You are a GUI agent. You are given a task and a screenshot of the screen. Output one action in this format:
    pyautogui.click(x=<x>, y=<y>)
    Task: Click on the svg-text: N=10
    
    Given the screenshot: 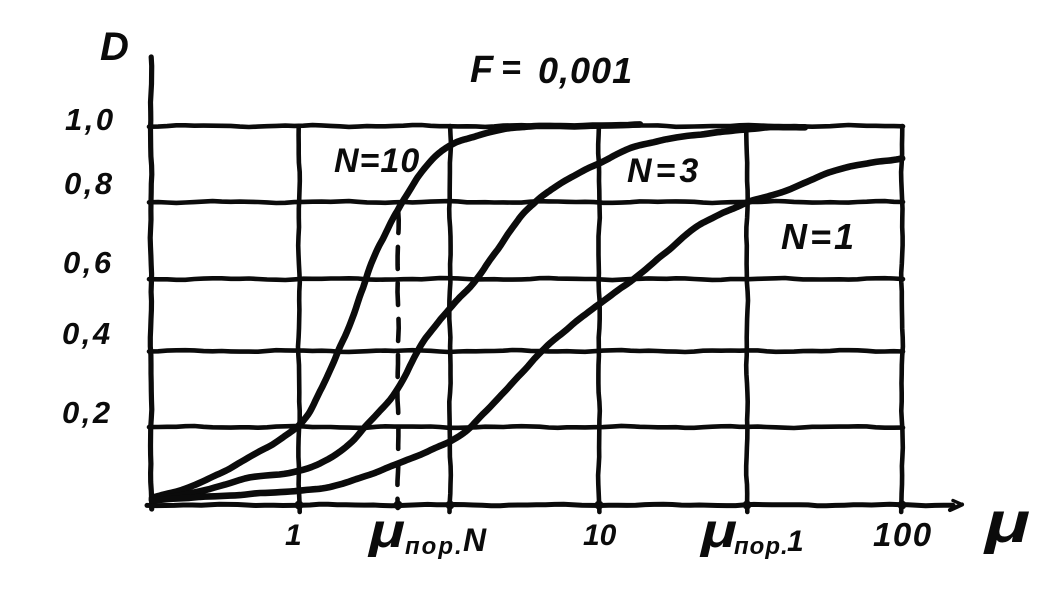 What is the action you would take?
    pyautogui.click(x=377, y=161)
    